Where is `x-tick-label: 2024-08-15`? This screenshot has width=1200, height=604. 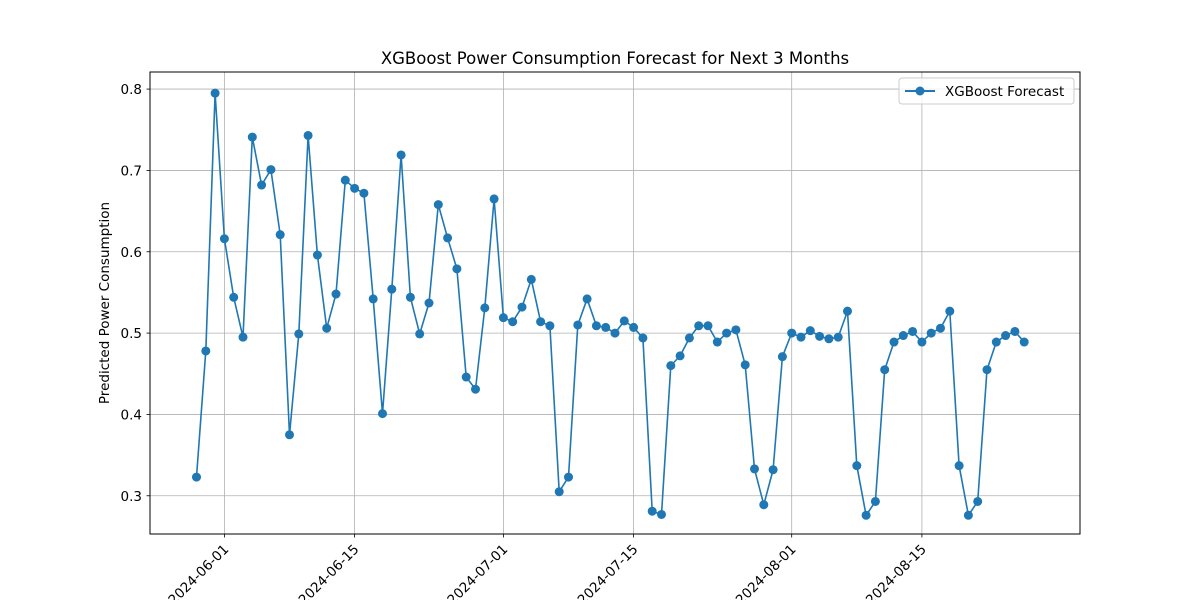 x-tick-label: 2024-08-15 is located at coordinates (896, 571).